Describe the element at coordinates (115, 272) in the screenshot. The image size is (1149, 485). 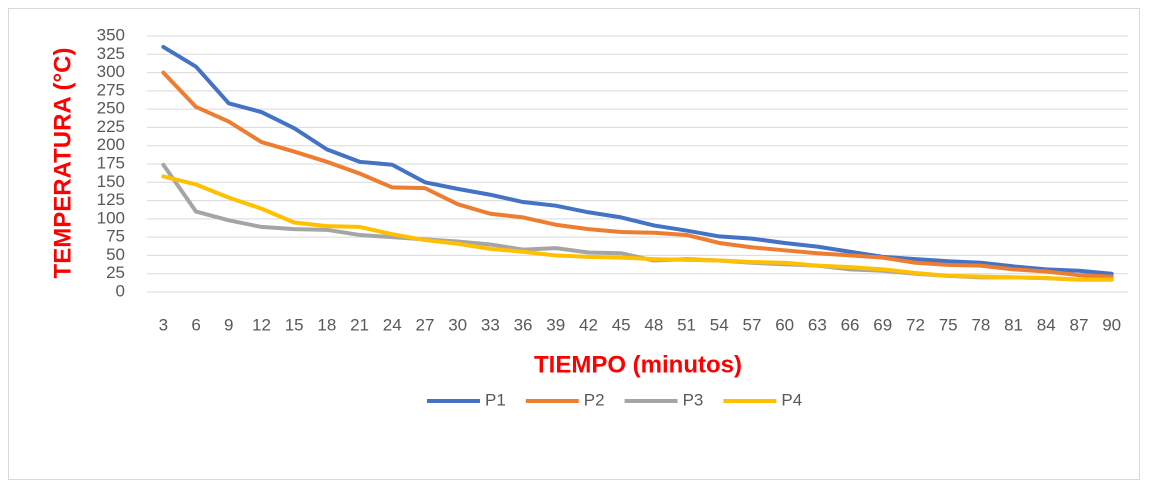
I see `y-tick-label: 25` at that location.